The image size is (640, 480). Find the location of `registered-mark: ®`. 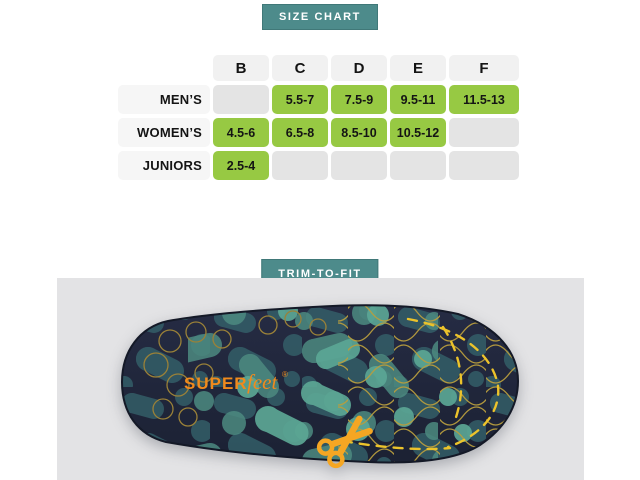

registered-mark: ® is located at coordinates (285, 374).